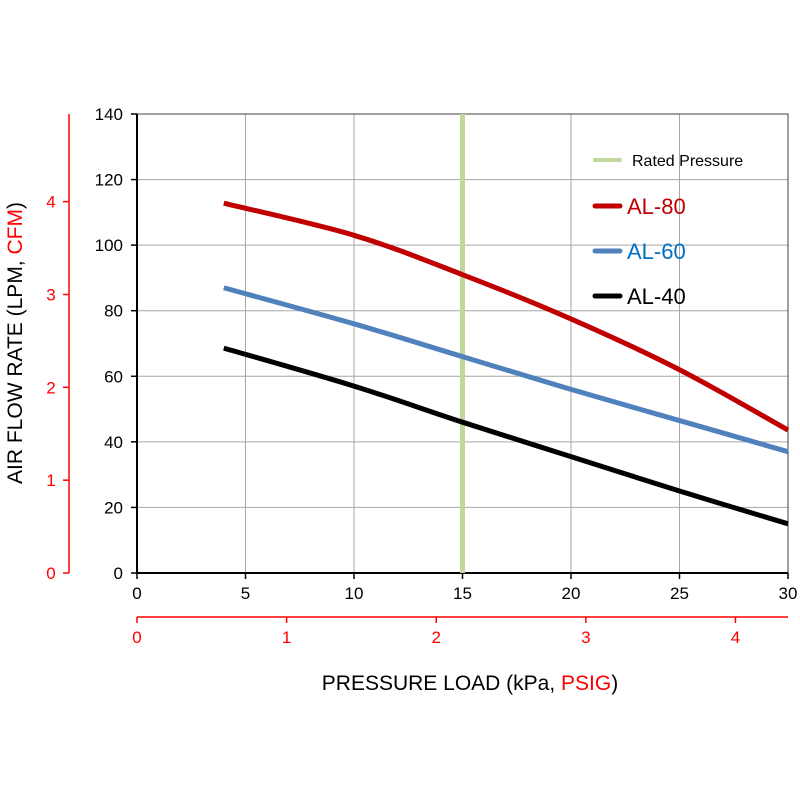 This screenshot has width=800, height=800. What do you see at coordinates (286, 637) in the screenshot?
I see `psig-tick-label: 1` at bounding box center [286, 637].